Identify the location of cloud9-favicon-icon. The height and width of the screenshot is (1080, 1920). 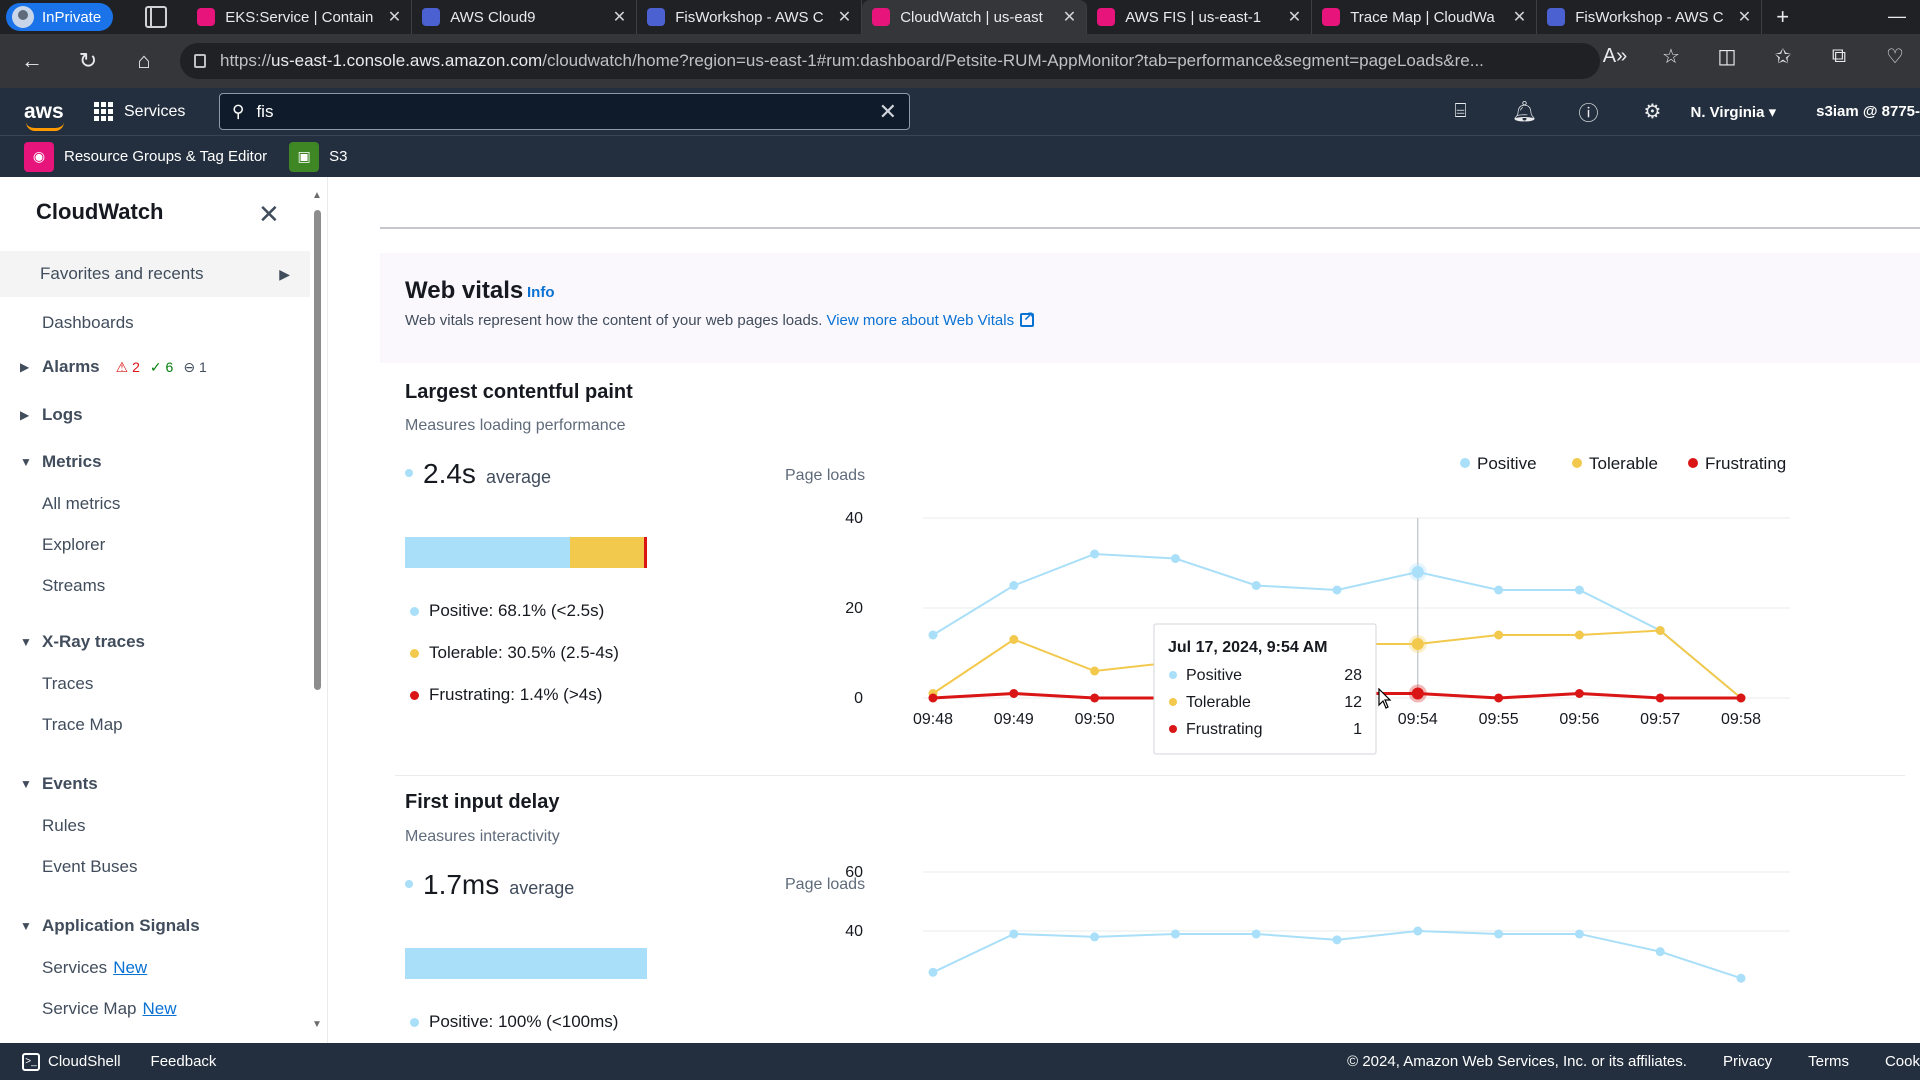
(1556, 17).